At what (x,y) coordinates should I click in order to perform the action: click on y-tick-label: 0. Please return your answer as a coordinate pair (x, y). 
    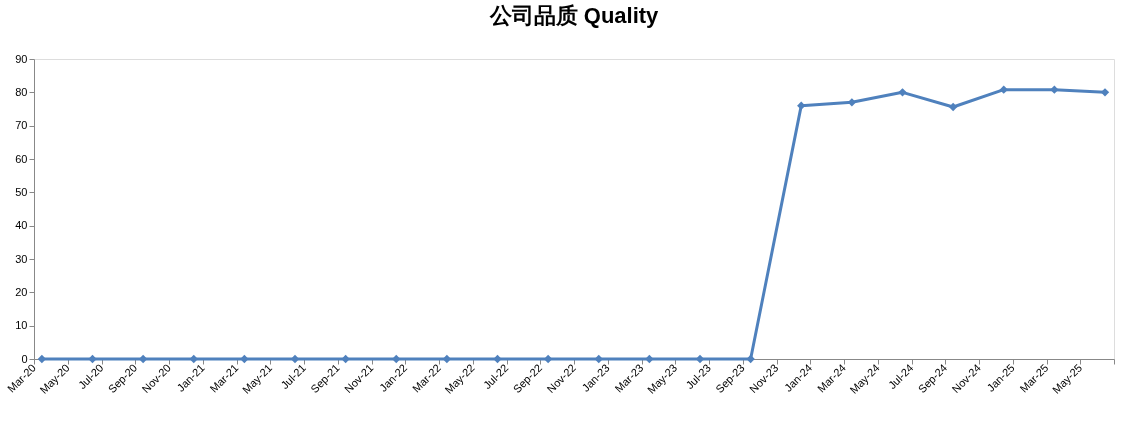
    Looking at the image, I should click on (24, 358).